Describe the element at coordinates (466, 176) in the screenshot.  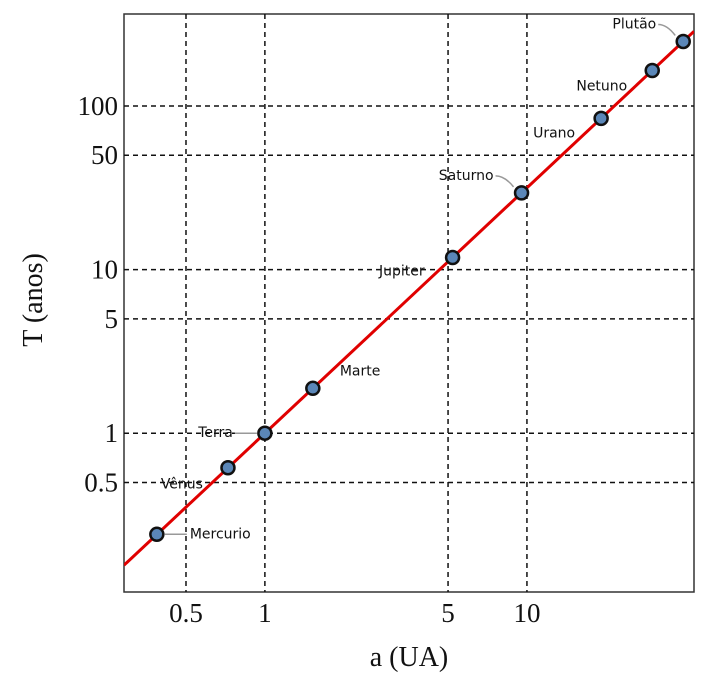
I see `point-label: Saturno` at that location.